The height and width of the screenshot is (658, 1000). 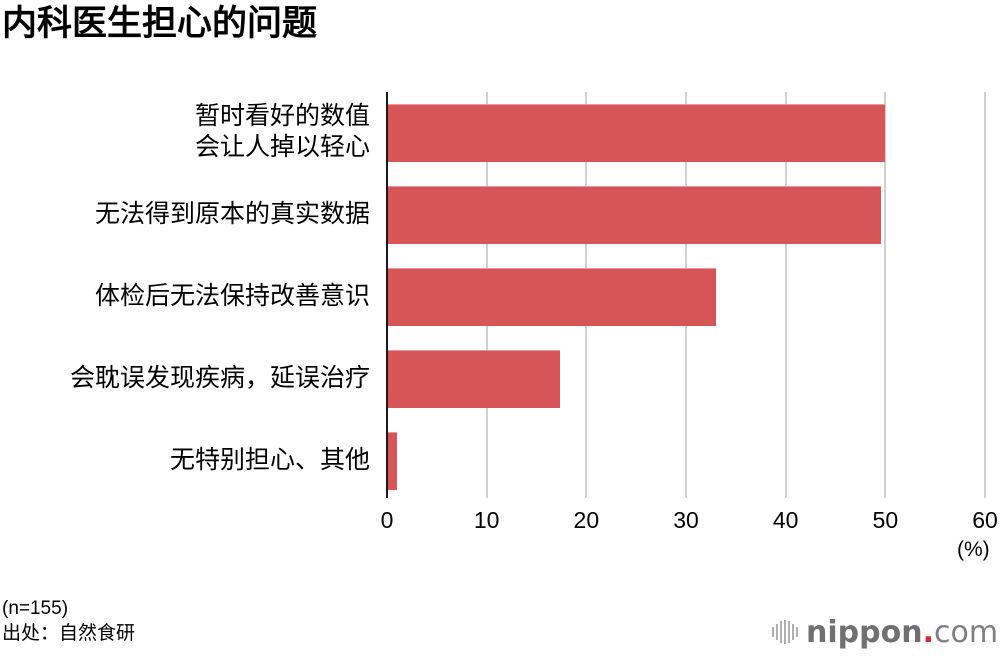 What do you see at coordinates (902, 632) in the screenshot?
I see `logo-text: nippon.com` at bounding box center [902, 632].